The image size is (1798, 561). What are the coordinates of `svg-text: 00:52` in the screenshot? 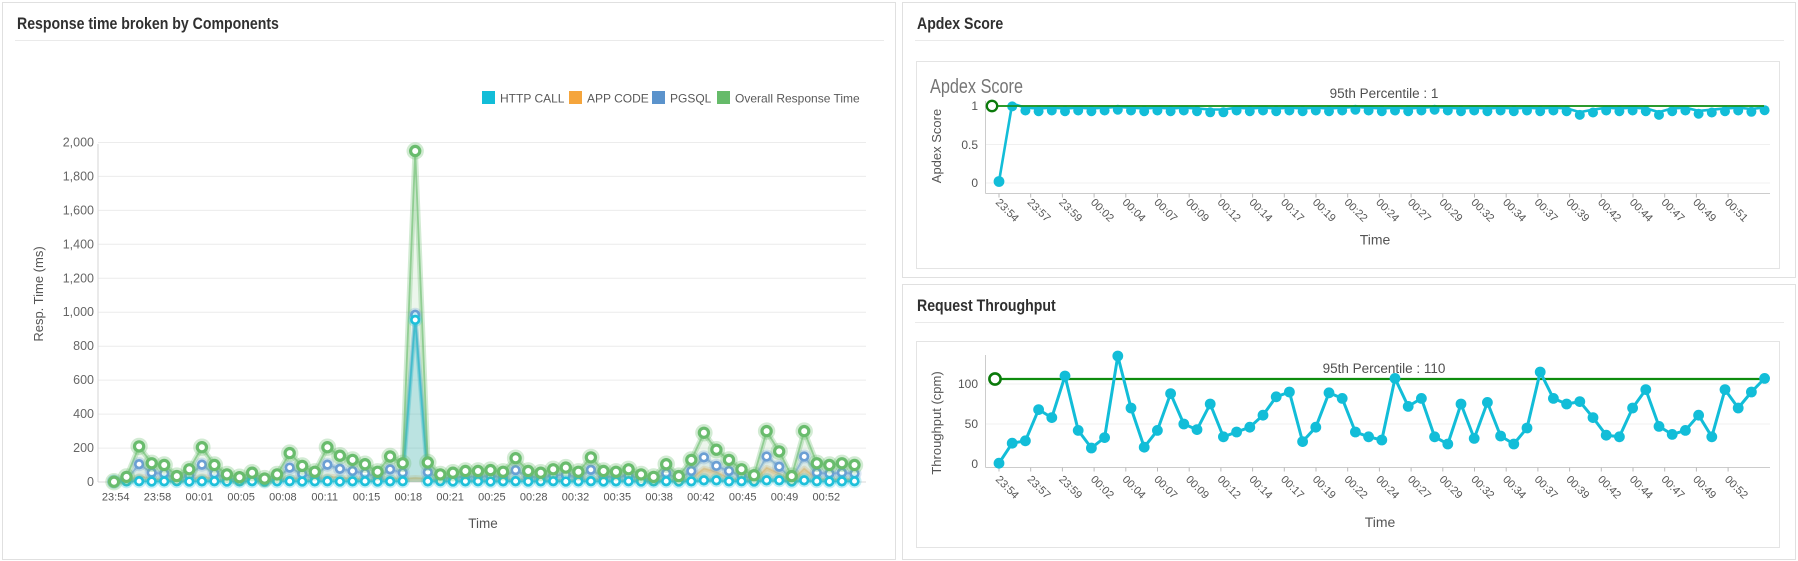 It's located at (827, 498).